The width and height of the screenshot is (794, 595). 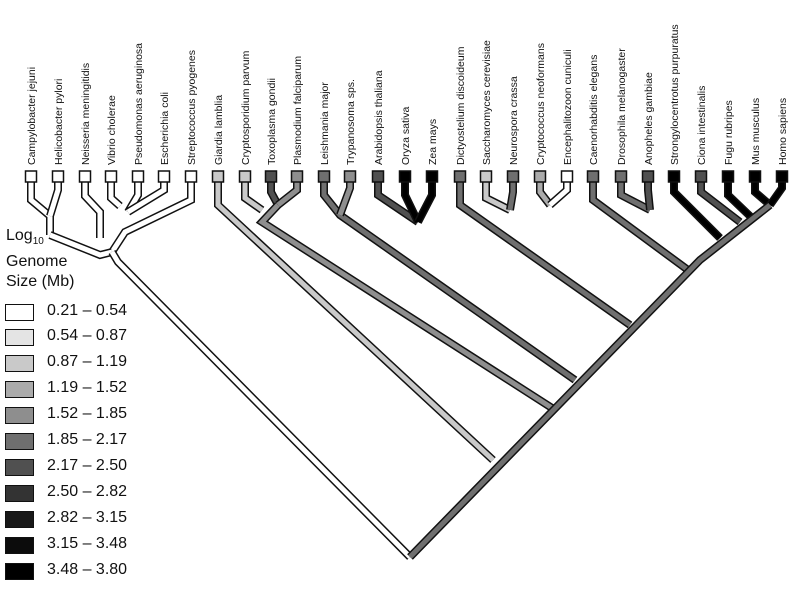 What do you see at coordinates (192, 107) in the screenshot?
I see `taxon-label: Streptococcus pyogenes` at bounding box center [192, 107].